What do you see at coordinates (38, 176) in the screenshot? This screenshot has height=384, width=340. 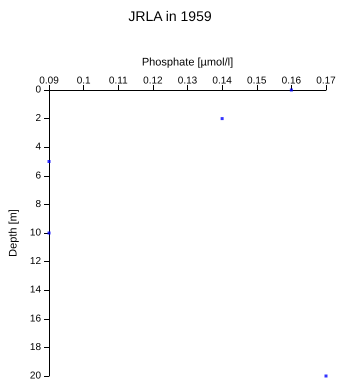 I see `y-tick-label: 6` at bounding box center [38, 176].